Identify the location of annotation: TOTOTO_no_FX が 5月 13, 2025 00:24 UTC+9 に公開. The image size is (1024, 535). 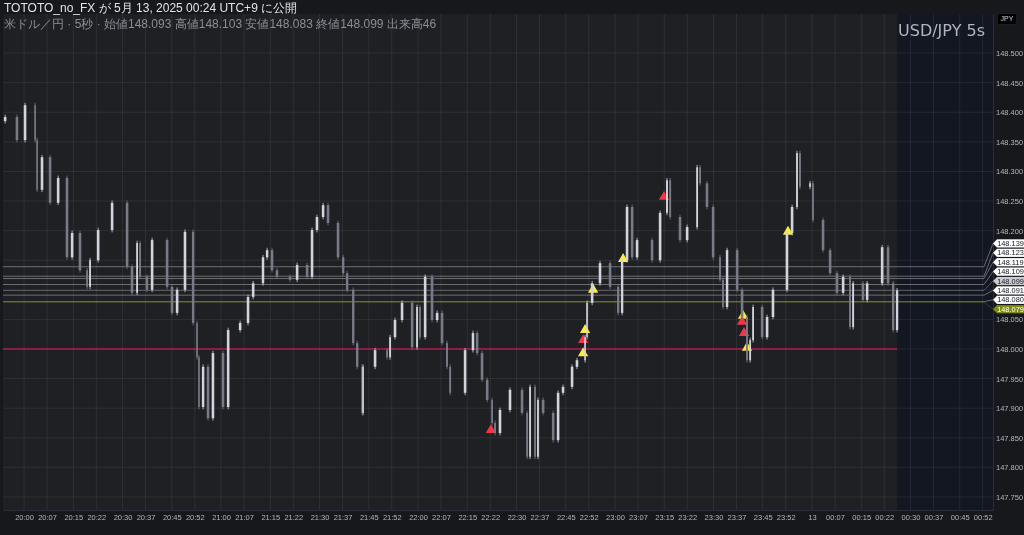
(151, 8).